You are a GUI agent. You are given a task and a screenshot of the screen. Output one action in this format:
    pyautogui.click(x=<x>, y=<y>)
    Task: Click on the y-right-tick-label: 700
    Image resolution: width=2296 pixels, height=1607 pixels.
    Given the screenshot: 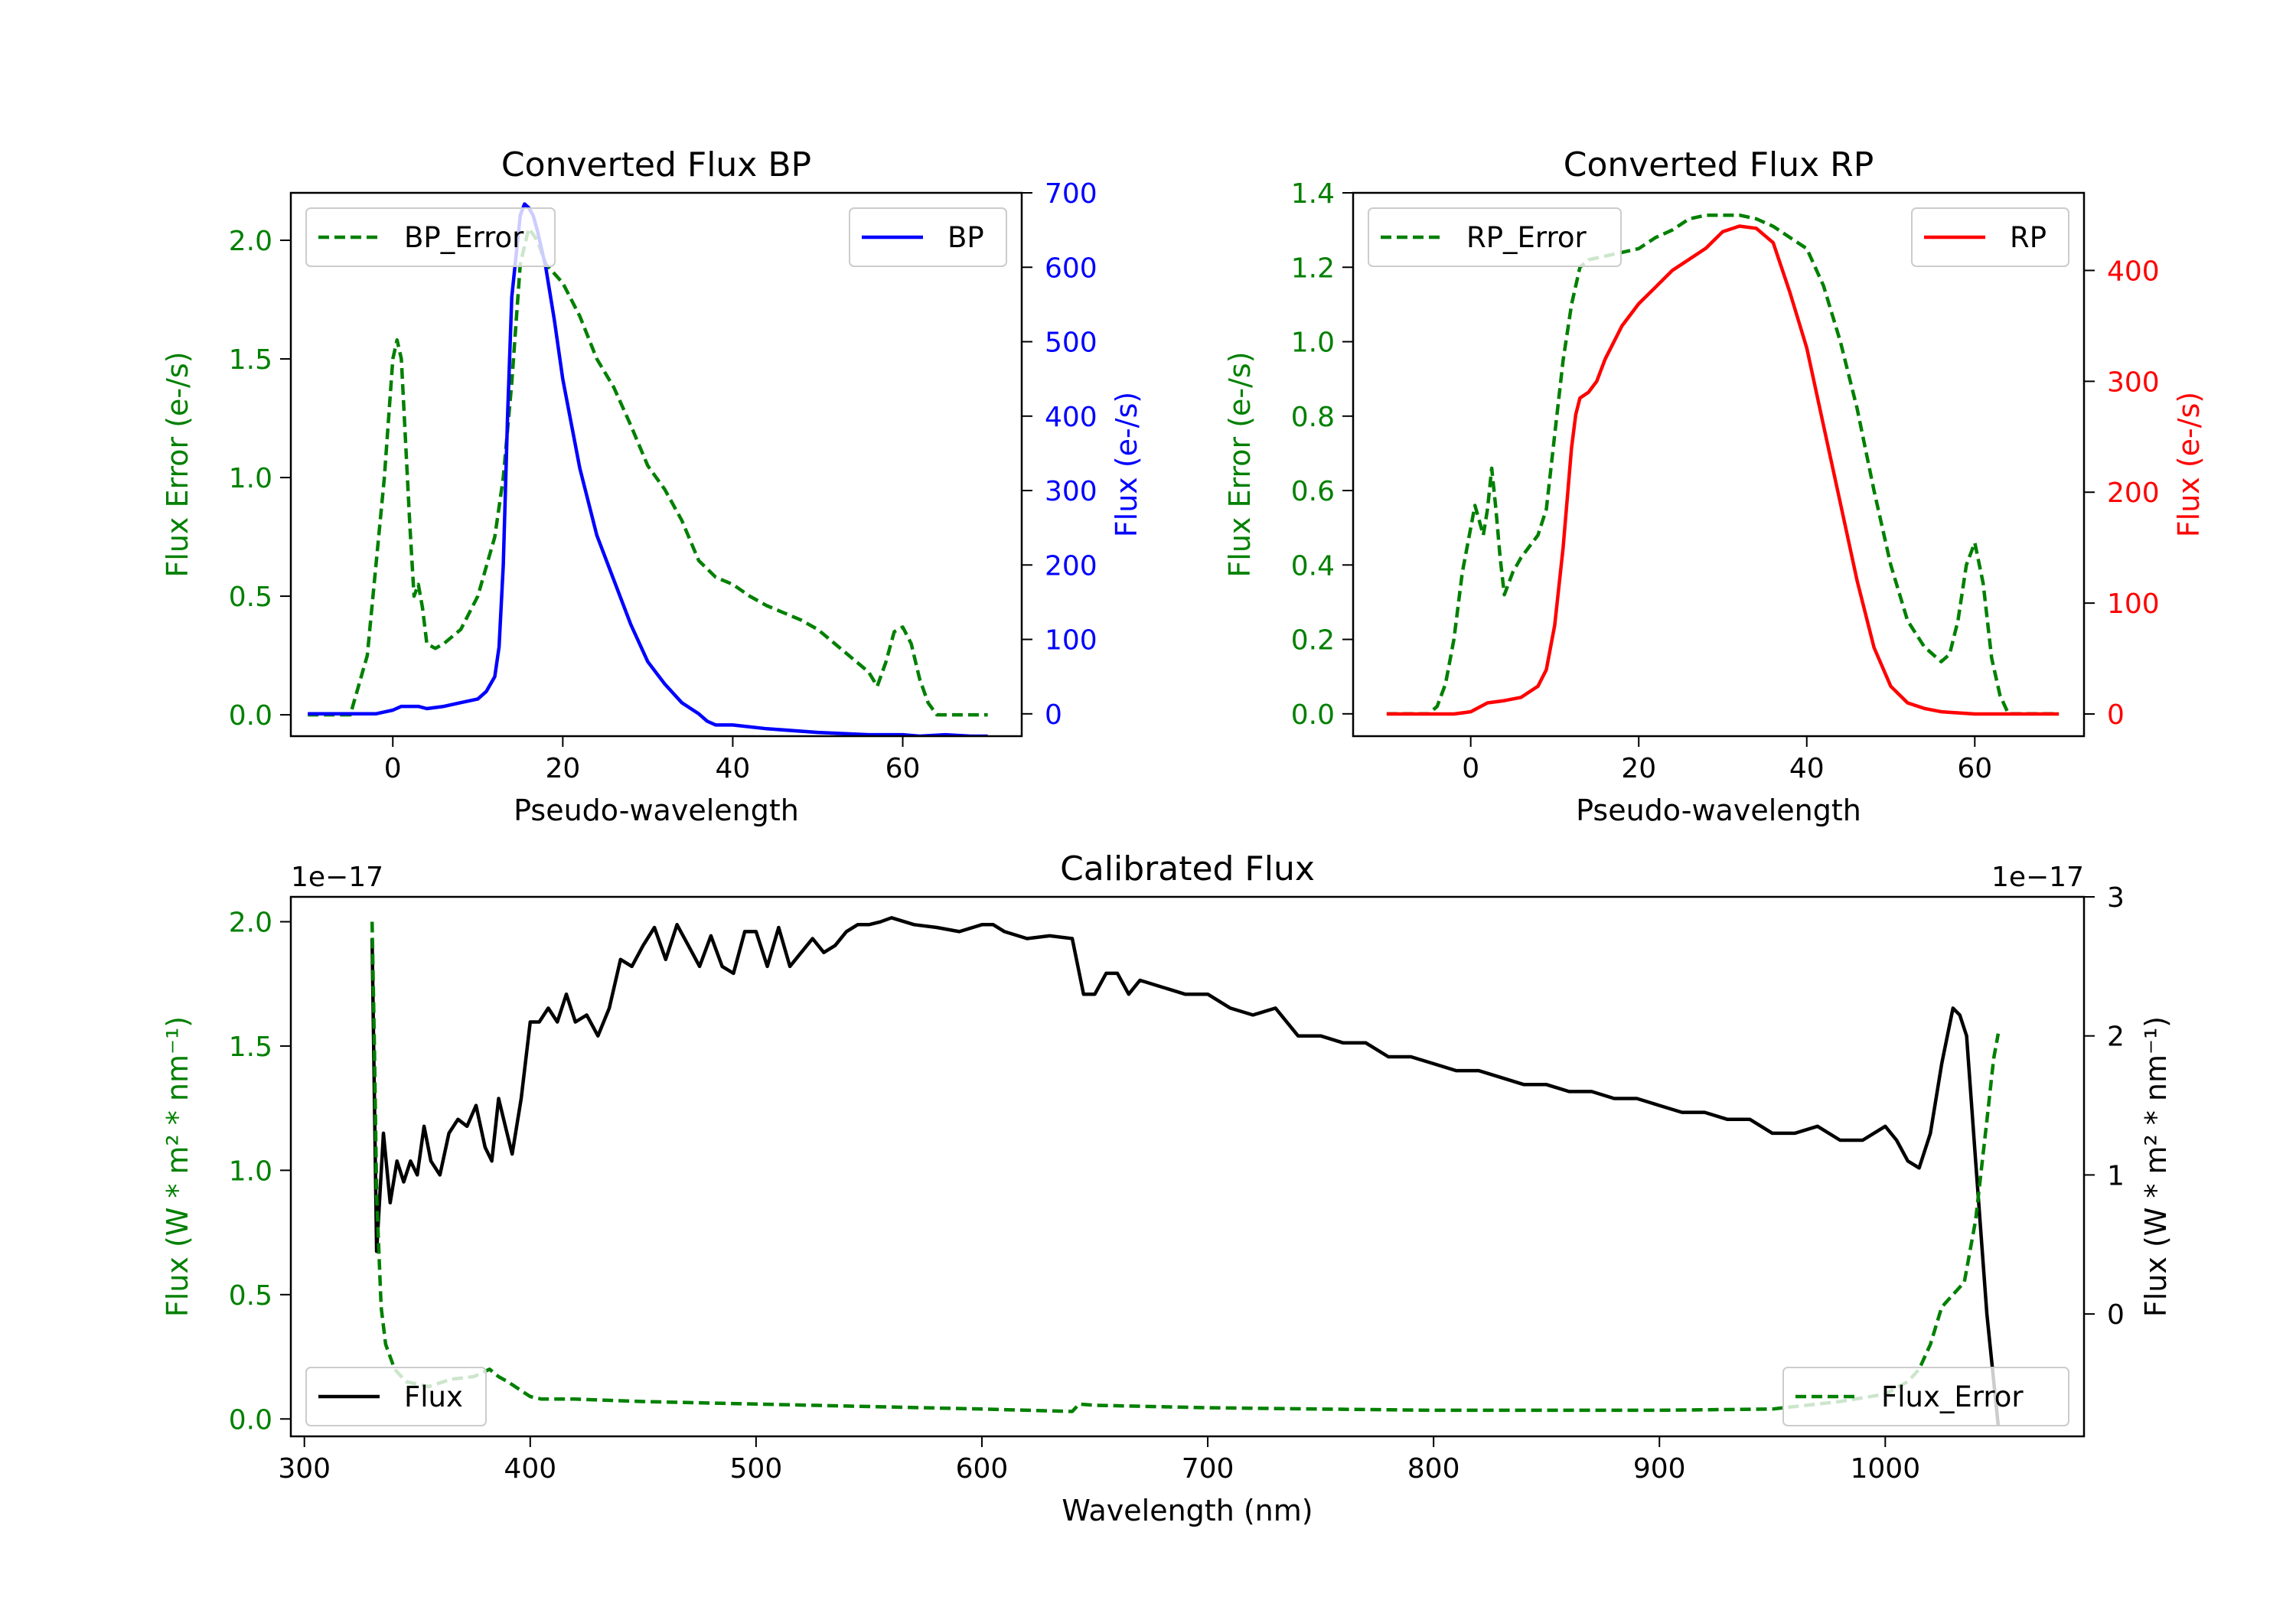 What is the action you would take?
    pyautogui.click(x=1071, y=194)
    